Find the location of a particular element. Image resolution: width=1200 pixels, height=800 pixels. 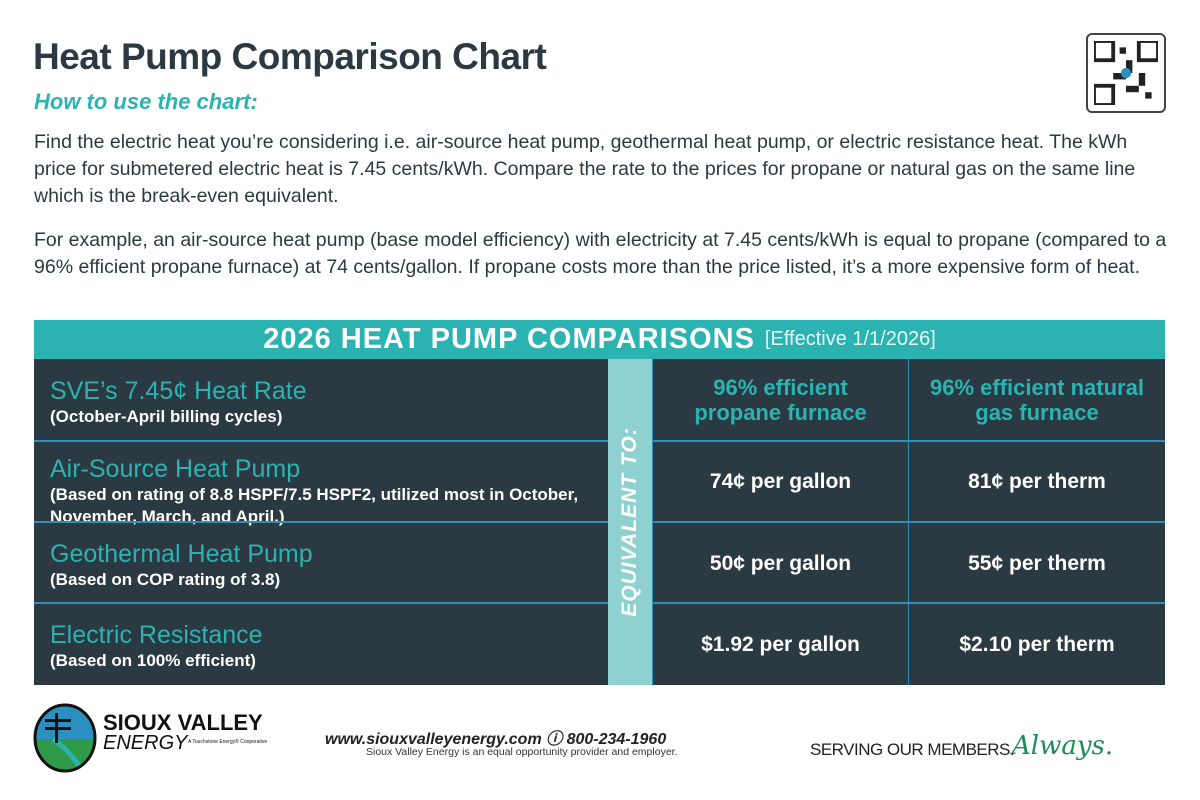

row-desc: (October-April billing cycles) is located at coordinates (166, 416).